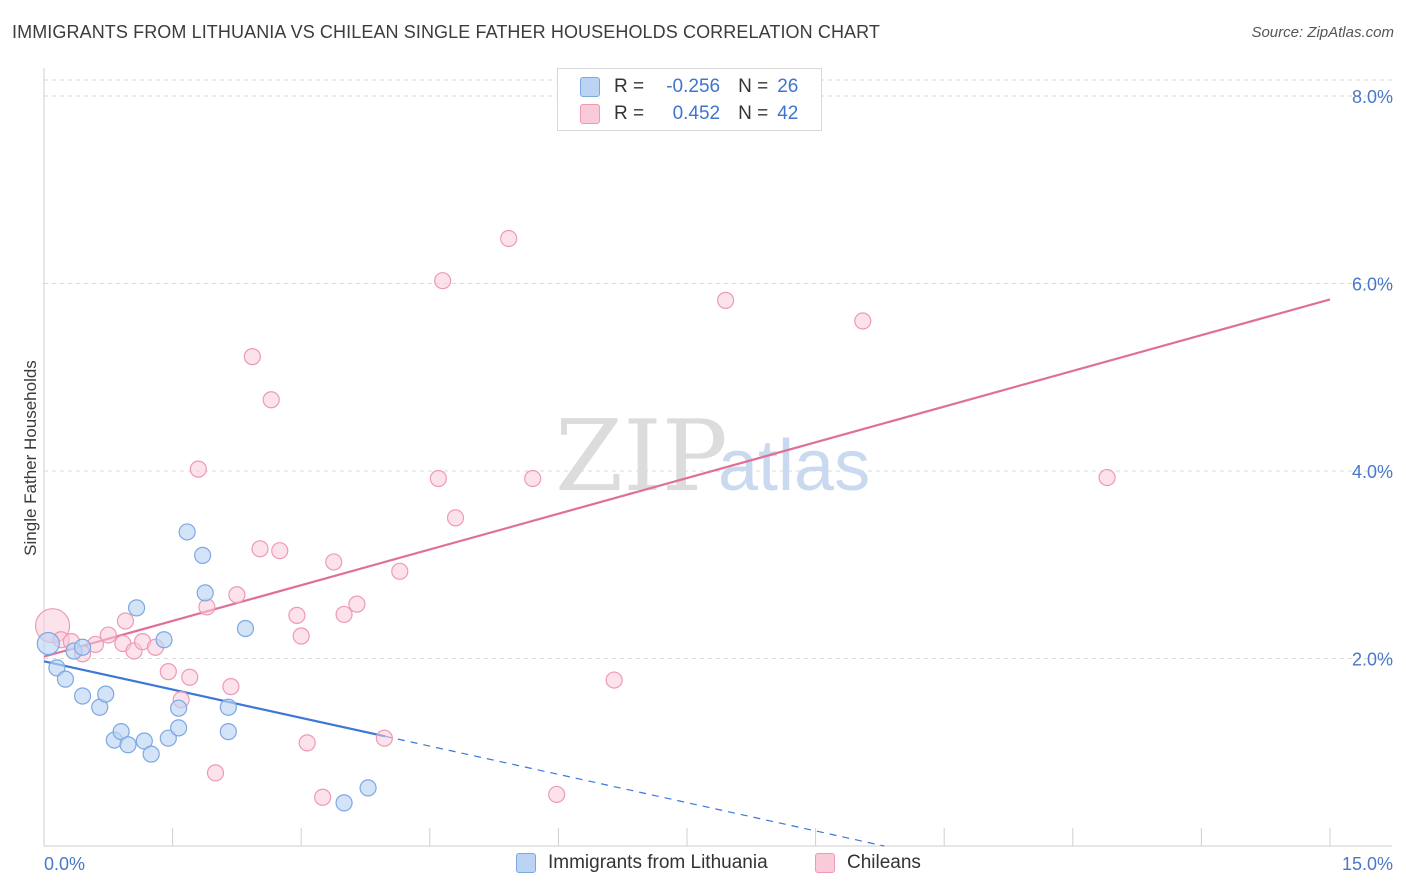  What do you see at coordinates (825, 863) in the screenshot?
I see `series-swatch-chileans` at bounding box center [825, 863].